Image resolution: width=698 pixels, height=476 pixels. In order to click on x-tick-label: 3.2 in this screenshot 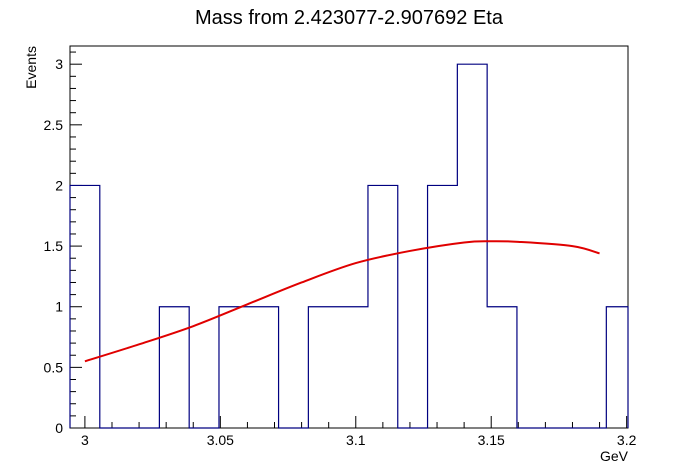, I will do `click(627, 440)`.